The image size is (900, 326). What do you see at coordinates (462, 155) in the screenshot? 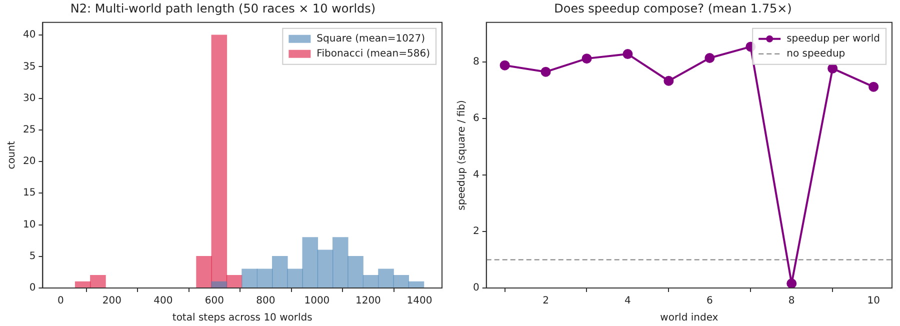
I see `y-axis-title: speedup (square / fib)` at bounding box center [462, 155].